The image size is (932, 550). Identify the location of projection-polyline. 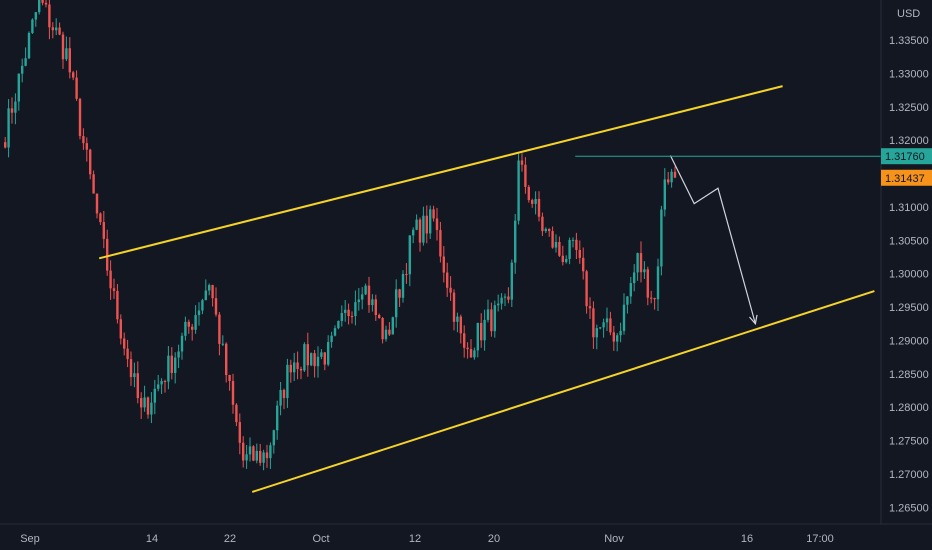
(712, 239).